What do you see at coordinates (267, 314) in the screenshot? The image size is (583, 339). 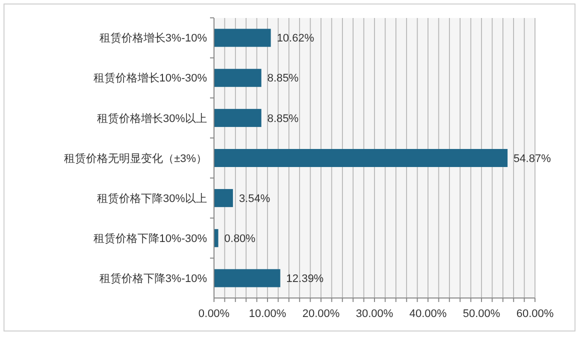 I see `x-tick-label: 10.00%` at bounding box center [267, 314].